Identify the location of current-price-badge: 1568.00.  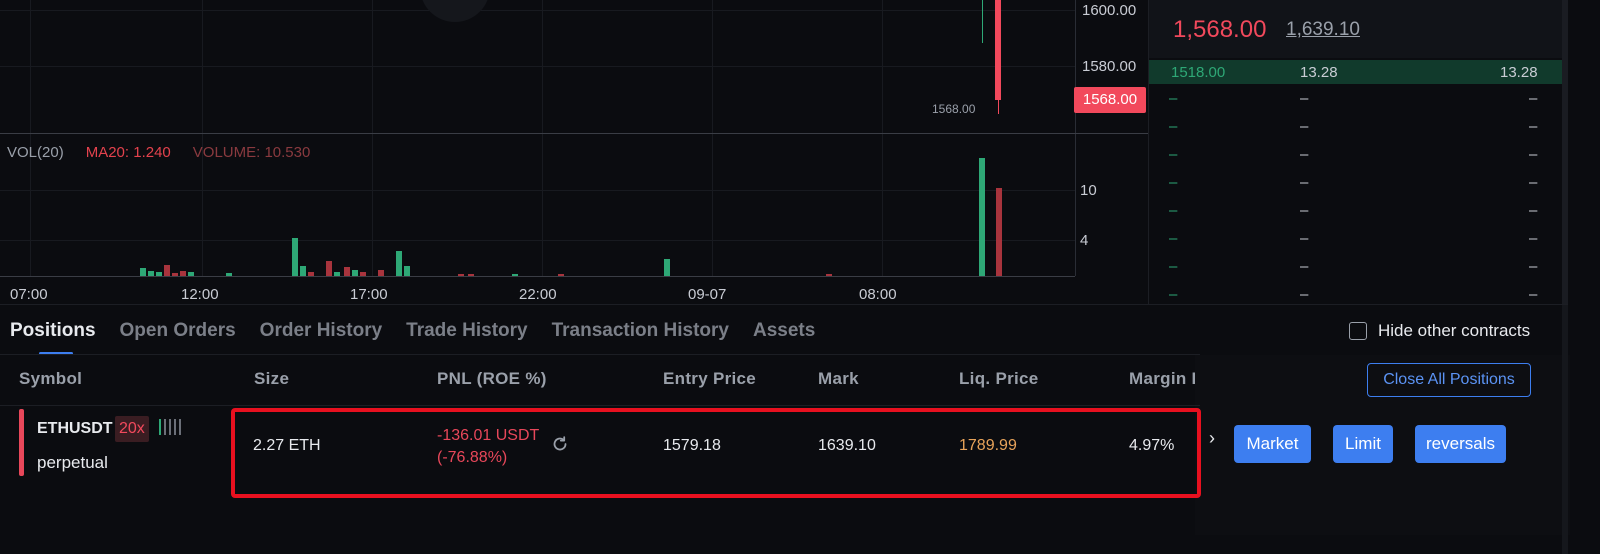
(1110, 100).